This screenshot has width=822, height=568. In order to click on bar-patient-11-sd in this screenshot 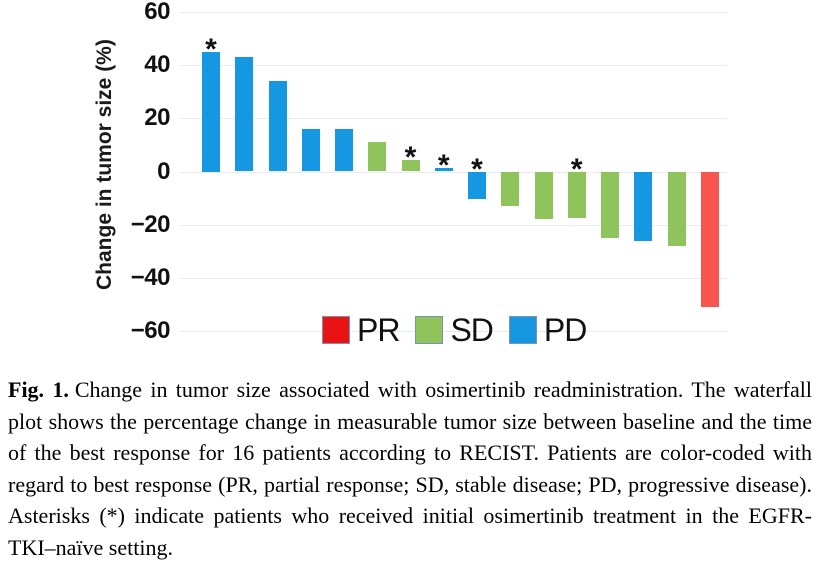, I will do `click(543, 195)`.